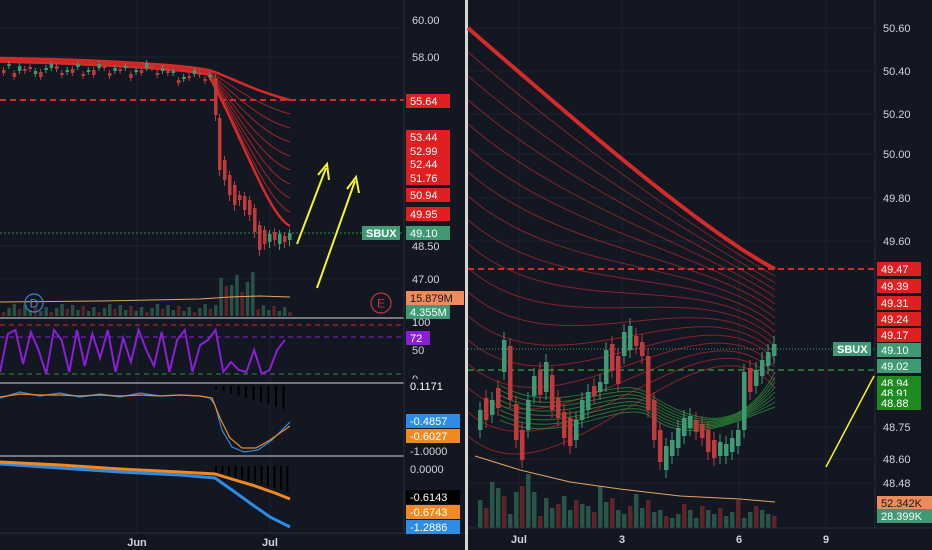 This screenshot has width=932, height=550. I want to click on price-badge-label: 50.94, so click(424, 196).